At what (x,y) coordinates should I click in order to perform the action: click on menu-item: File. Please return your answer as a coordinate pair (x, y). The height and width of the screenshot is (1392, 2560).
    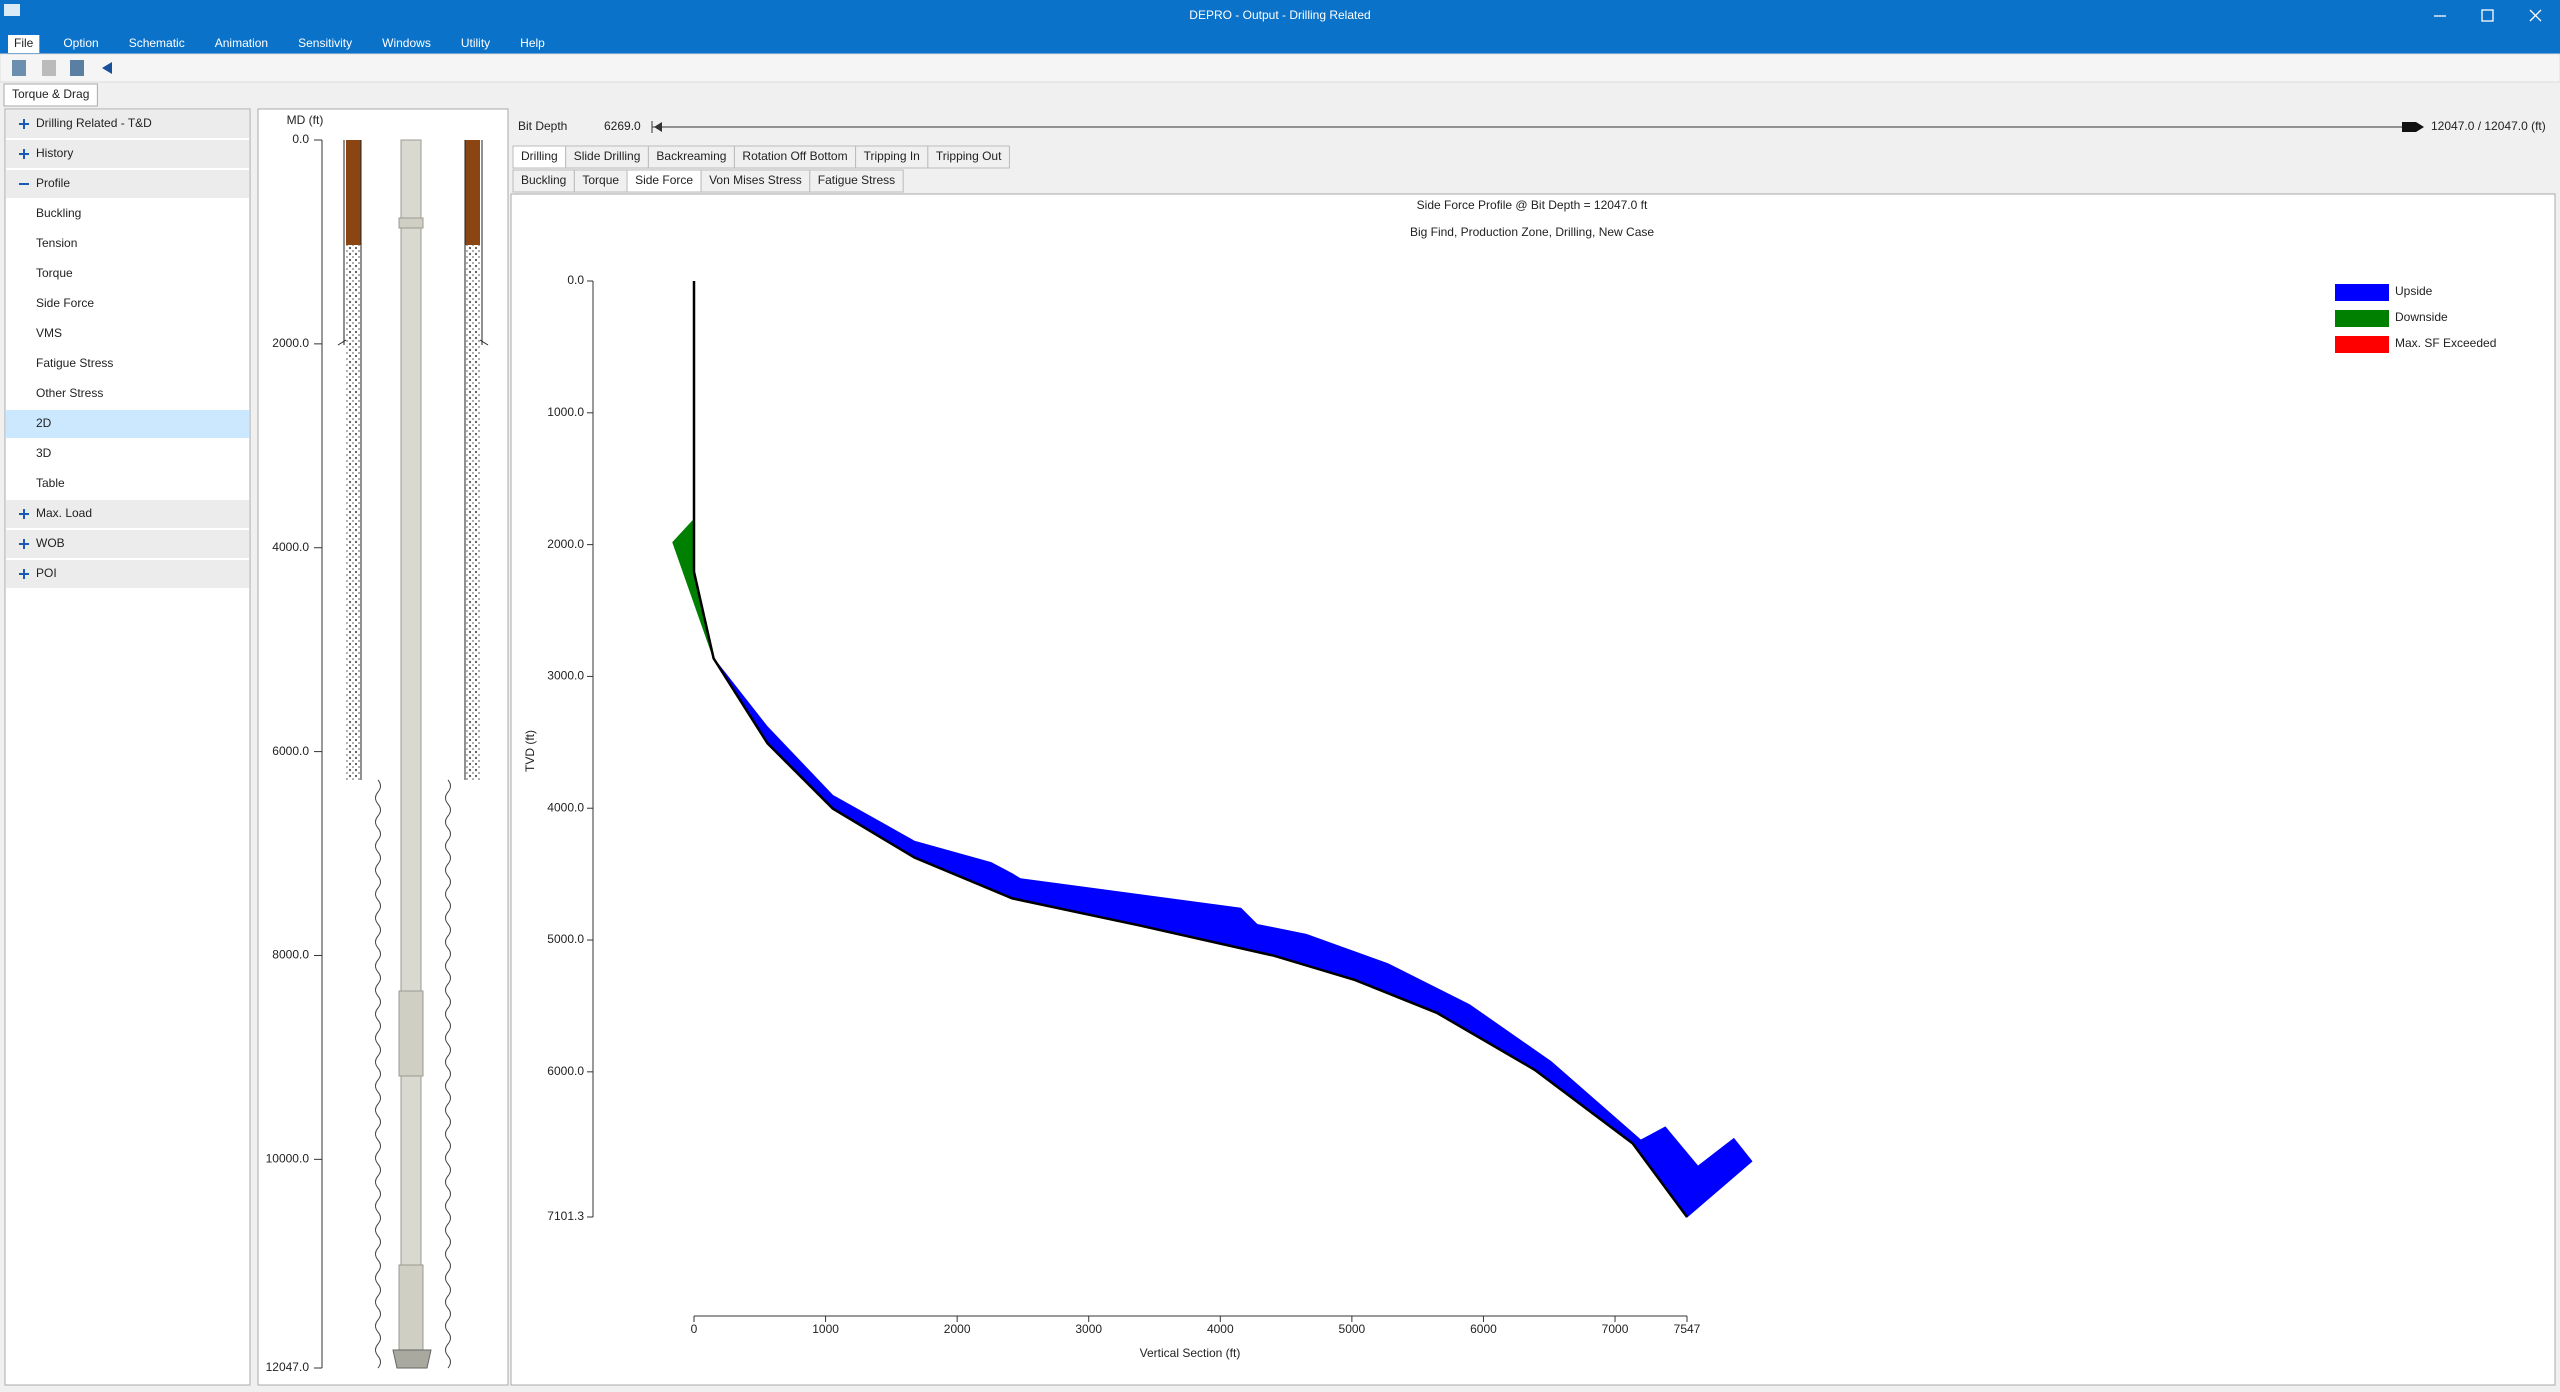
    Looking at the image, I should click on (24, 43).